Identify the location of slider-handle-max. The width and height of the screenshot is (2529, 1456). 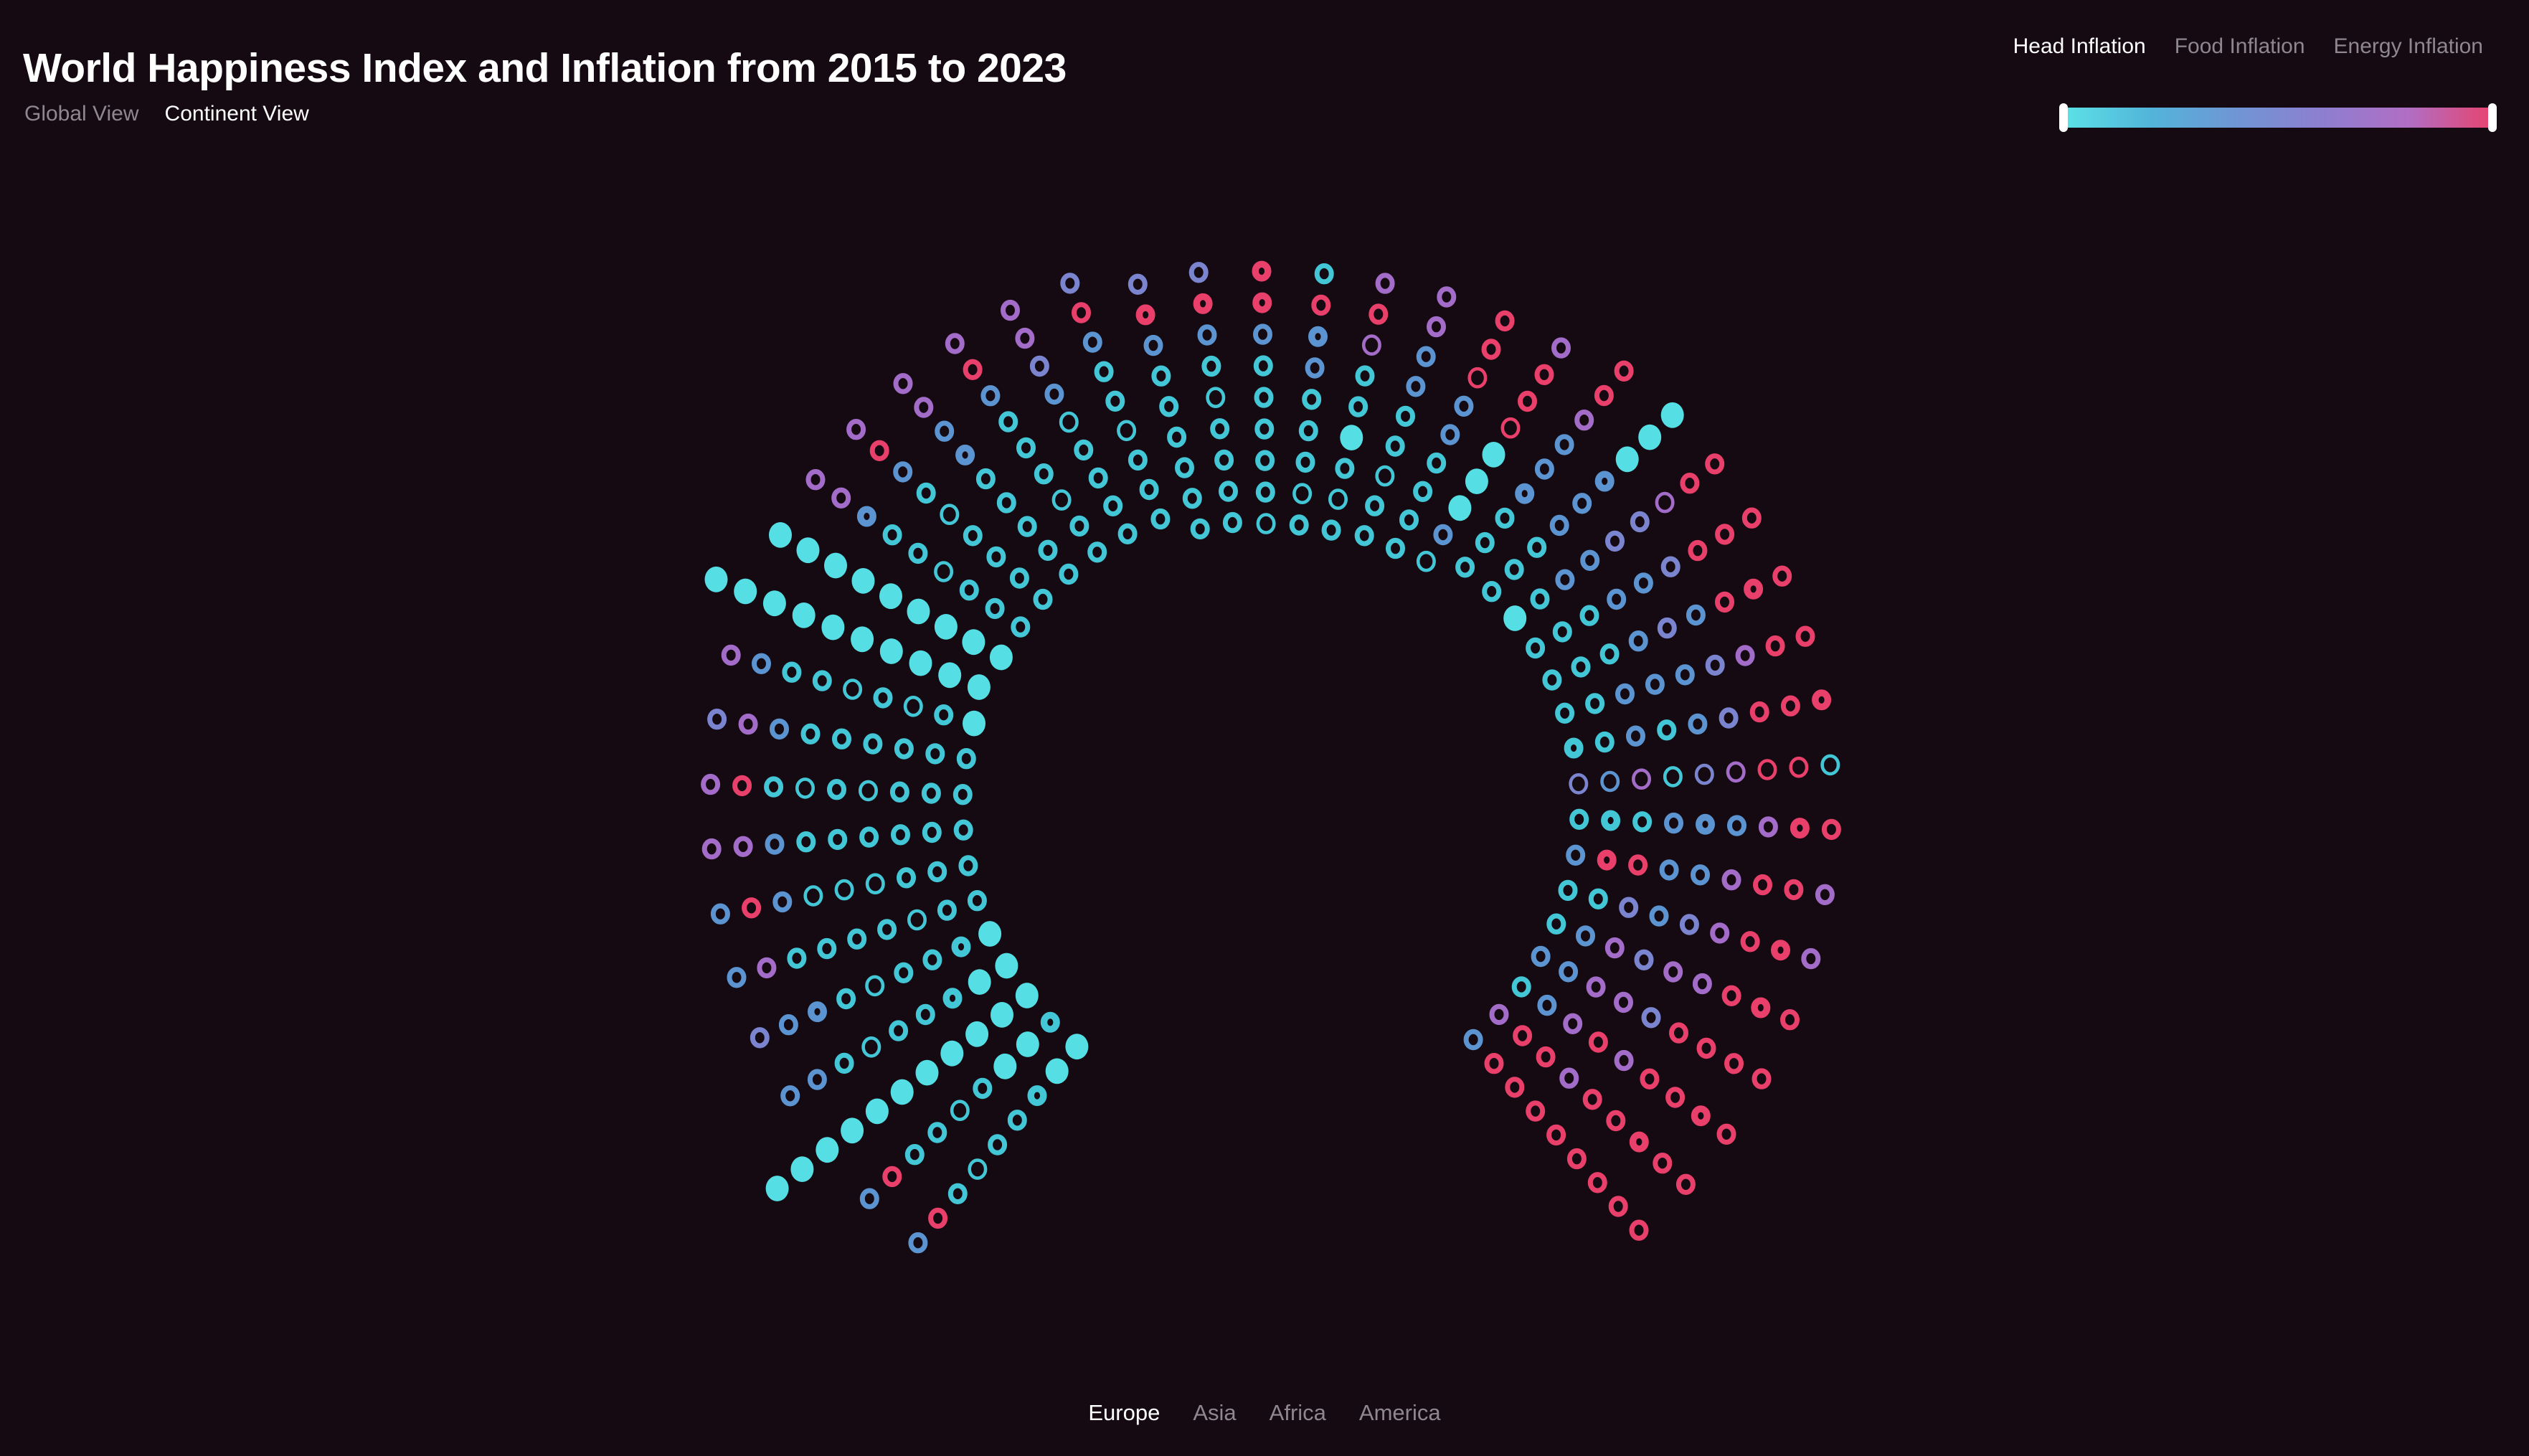
(2493, 117).